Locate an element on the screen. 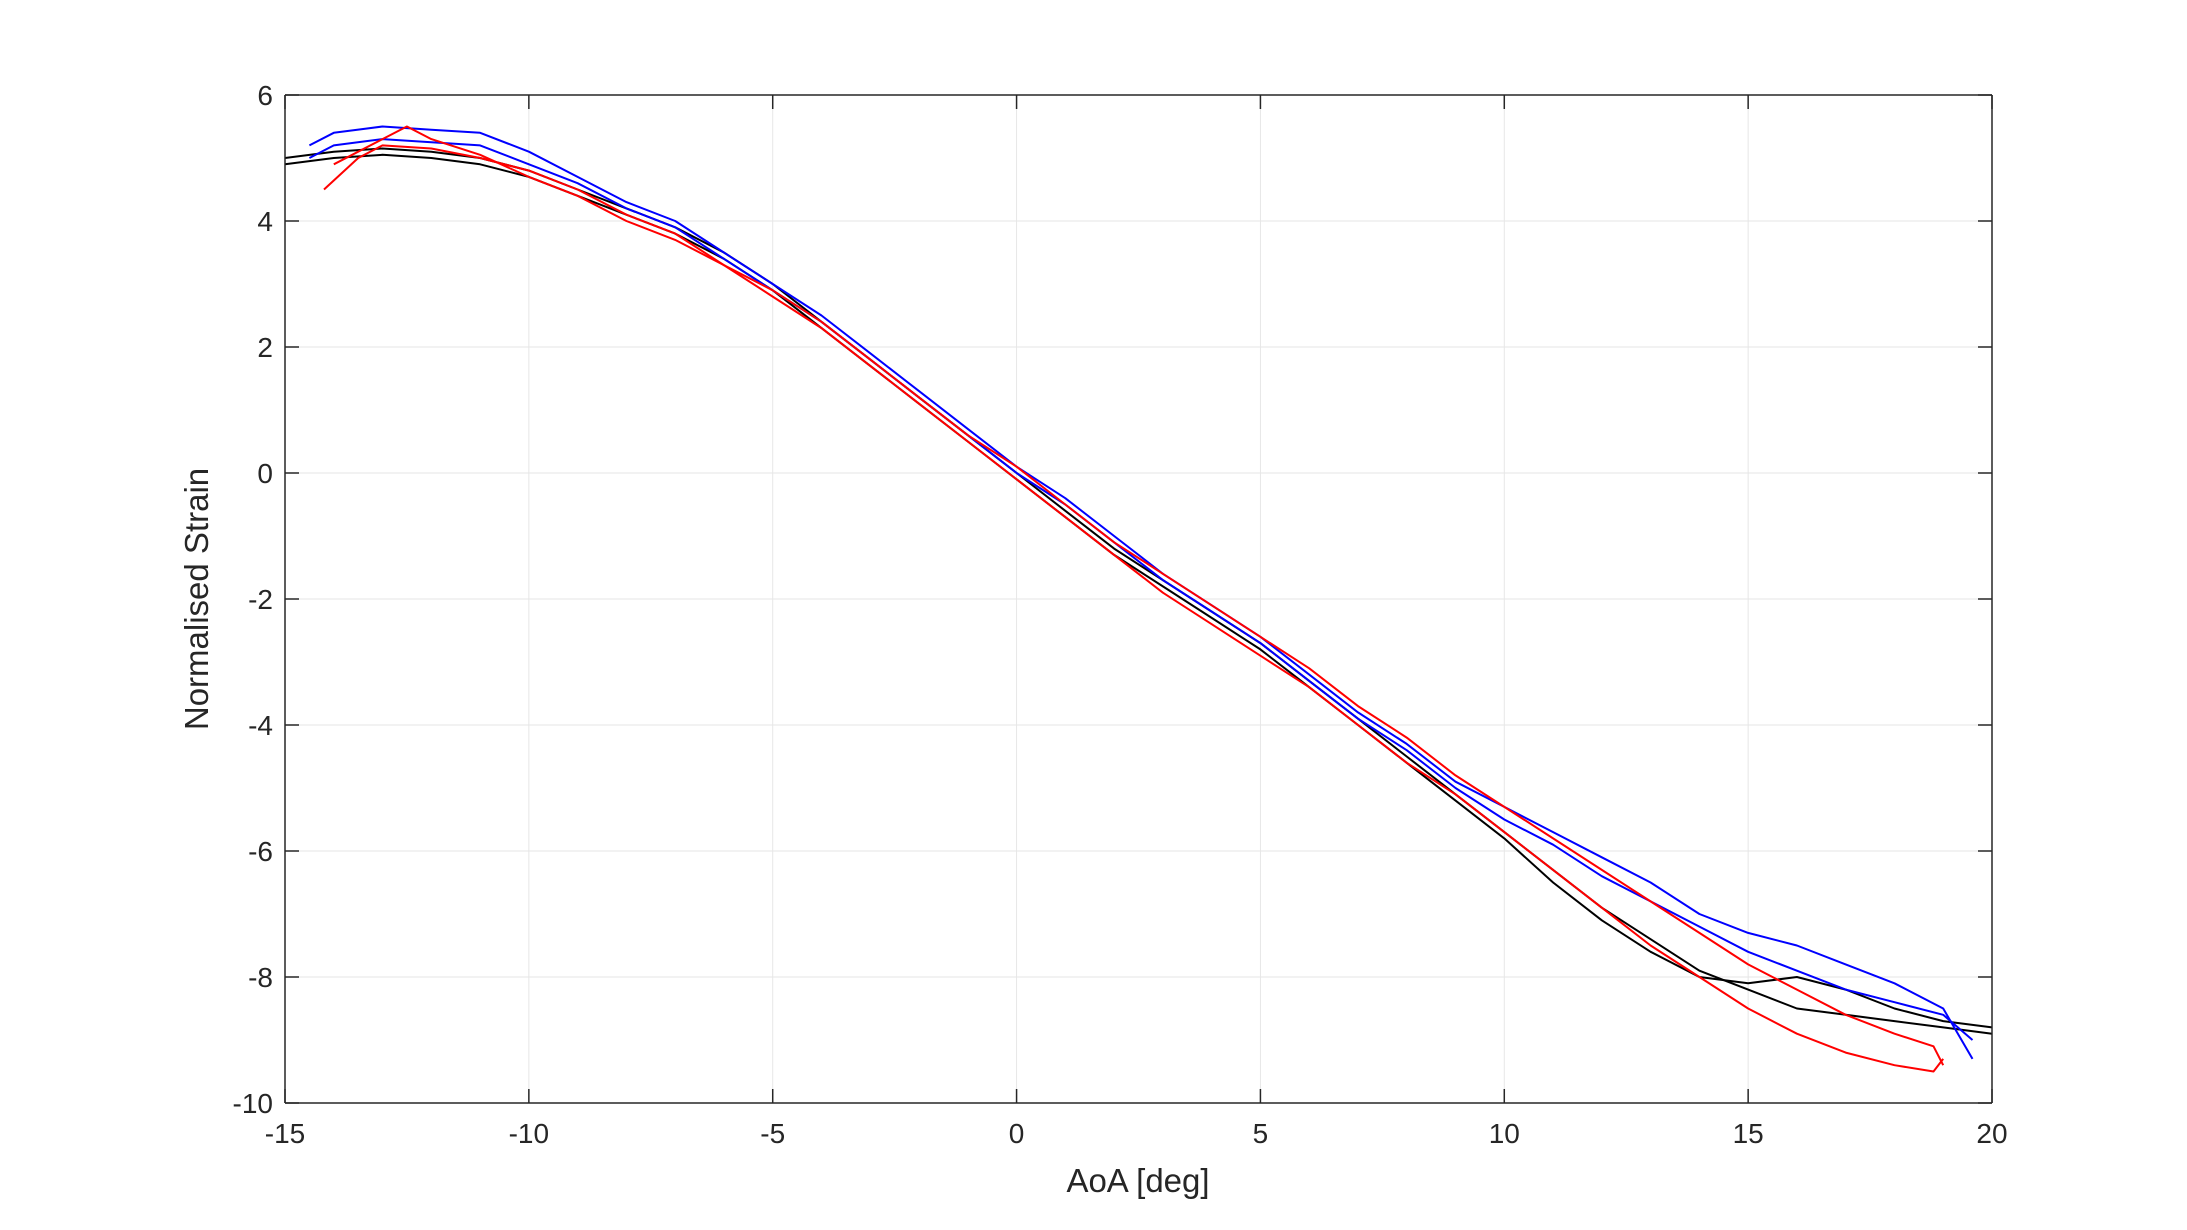  y-tick-label: -6 is located at coordinates (260, 851).